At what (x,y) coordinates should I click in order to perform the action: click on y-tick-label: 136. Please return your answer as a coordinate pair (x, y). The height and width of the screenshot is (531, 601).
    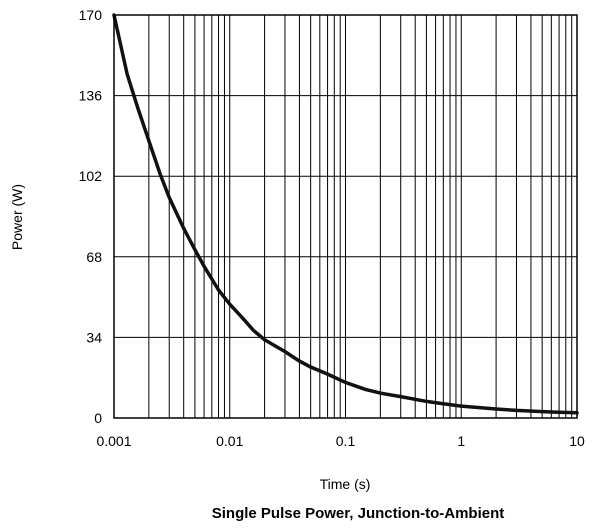
    Looking at the image, I should click on (91, 96).